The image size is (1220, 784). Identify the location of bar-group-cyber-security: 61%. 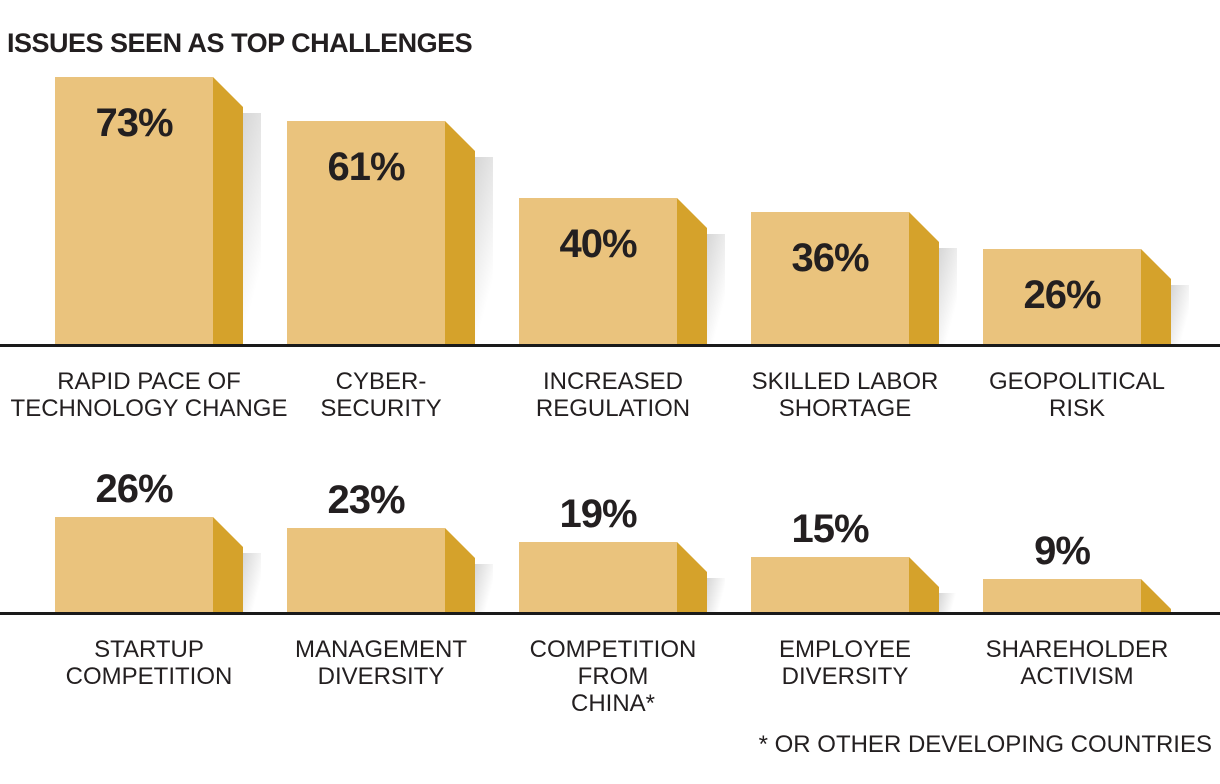
(390, 232).